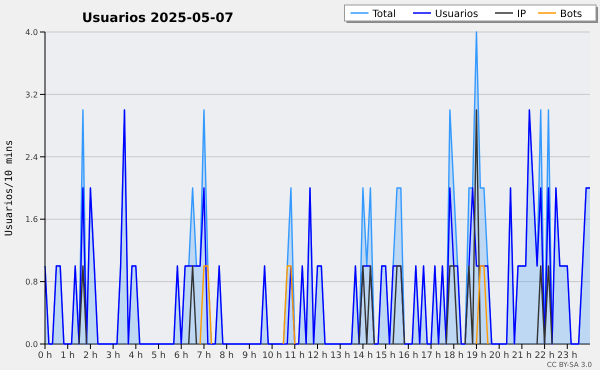  Describe the element at coordinates (158, 18) in the screenshot. I see `chart-title: Usuarios 2025-05-07` at that location.